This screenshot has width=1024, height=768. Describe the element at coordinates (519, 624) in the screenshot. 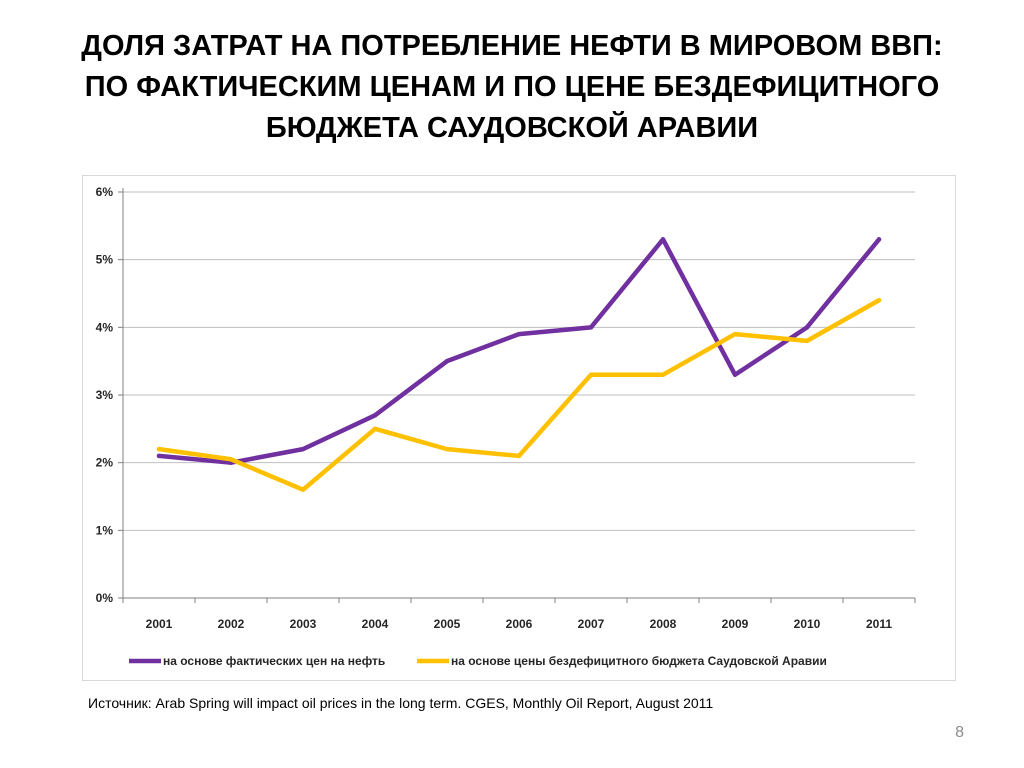

I see `x-tick-label: 2006` at that location.